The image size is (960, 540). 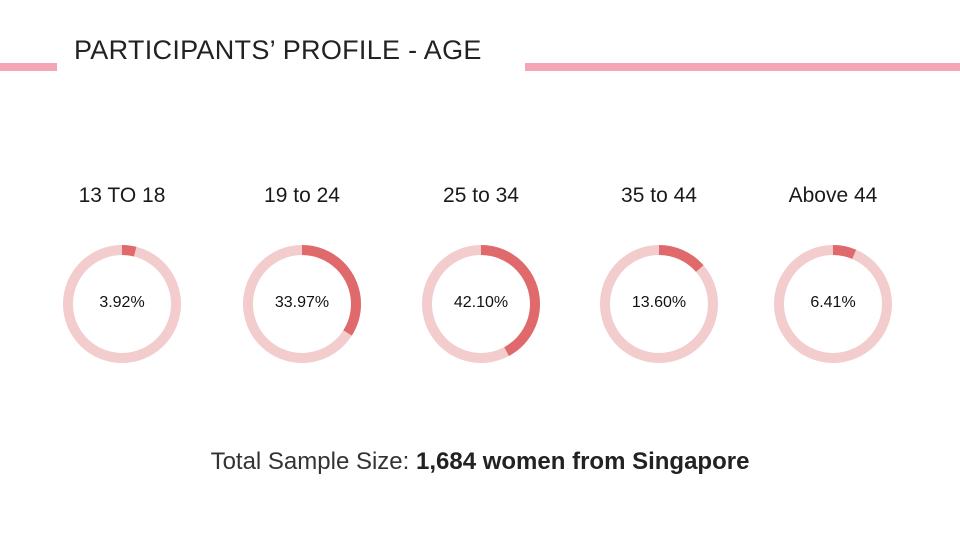 What do you see at coordinates (313, 461) in the screenshot?
I see `sample-size-prefix: Total Sample Size:` at bounding box center [313, 461].